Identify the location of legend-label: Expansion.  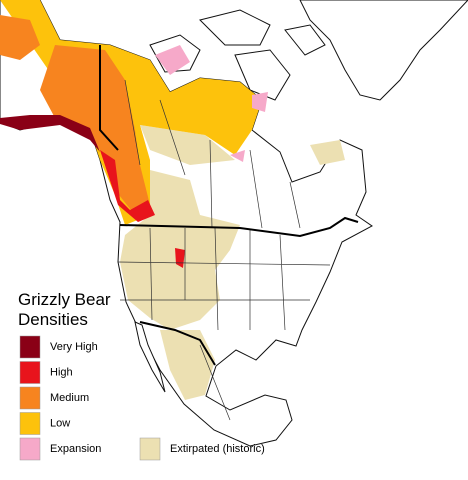
(75, 449).